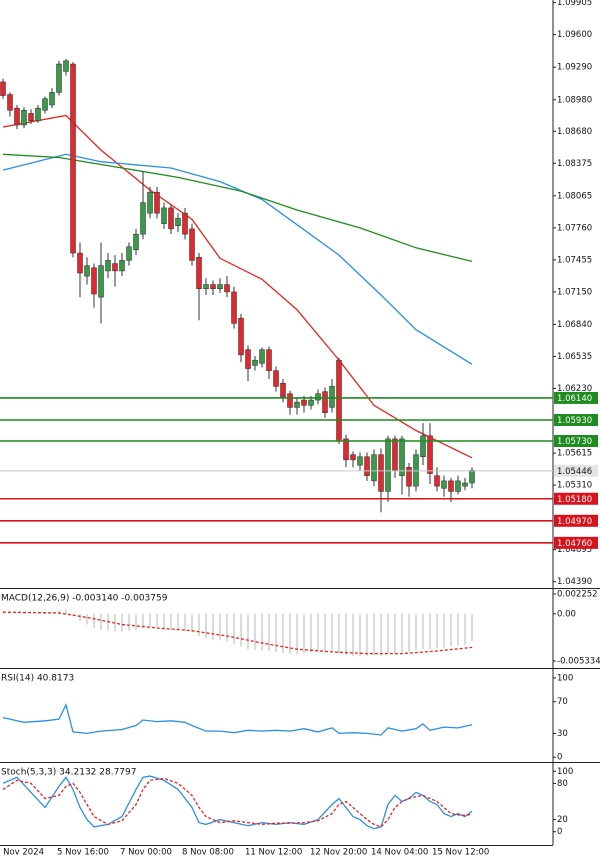 The image size is (600, 861). What do you see at coordinates (562, 702) in the screenshot?
I see `y-tick-label: 70` at bounding box center [562, 702].